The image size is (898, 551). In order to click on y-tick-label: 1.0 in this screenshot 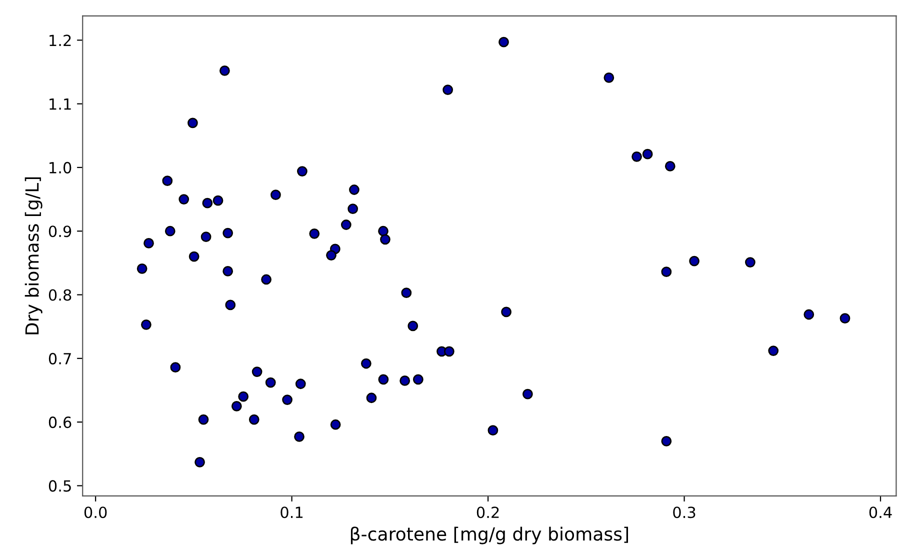, I will do `click(61, 168)`.